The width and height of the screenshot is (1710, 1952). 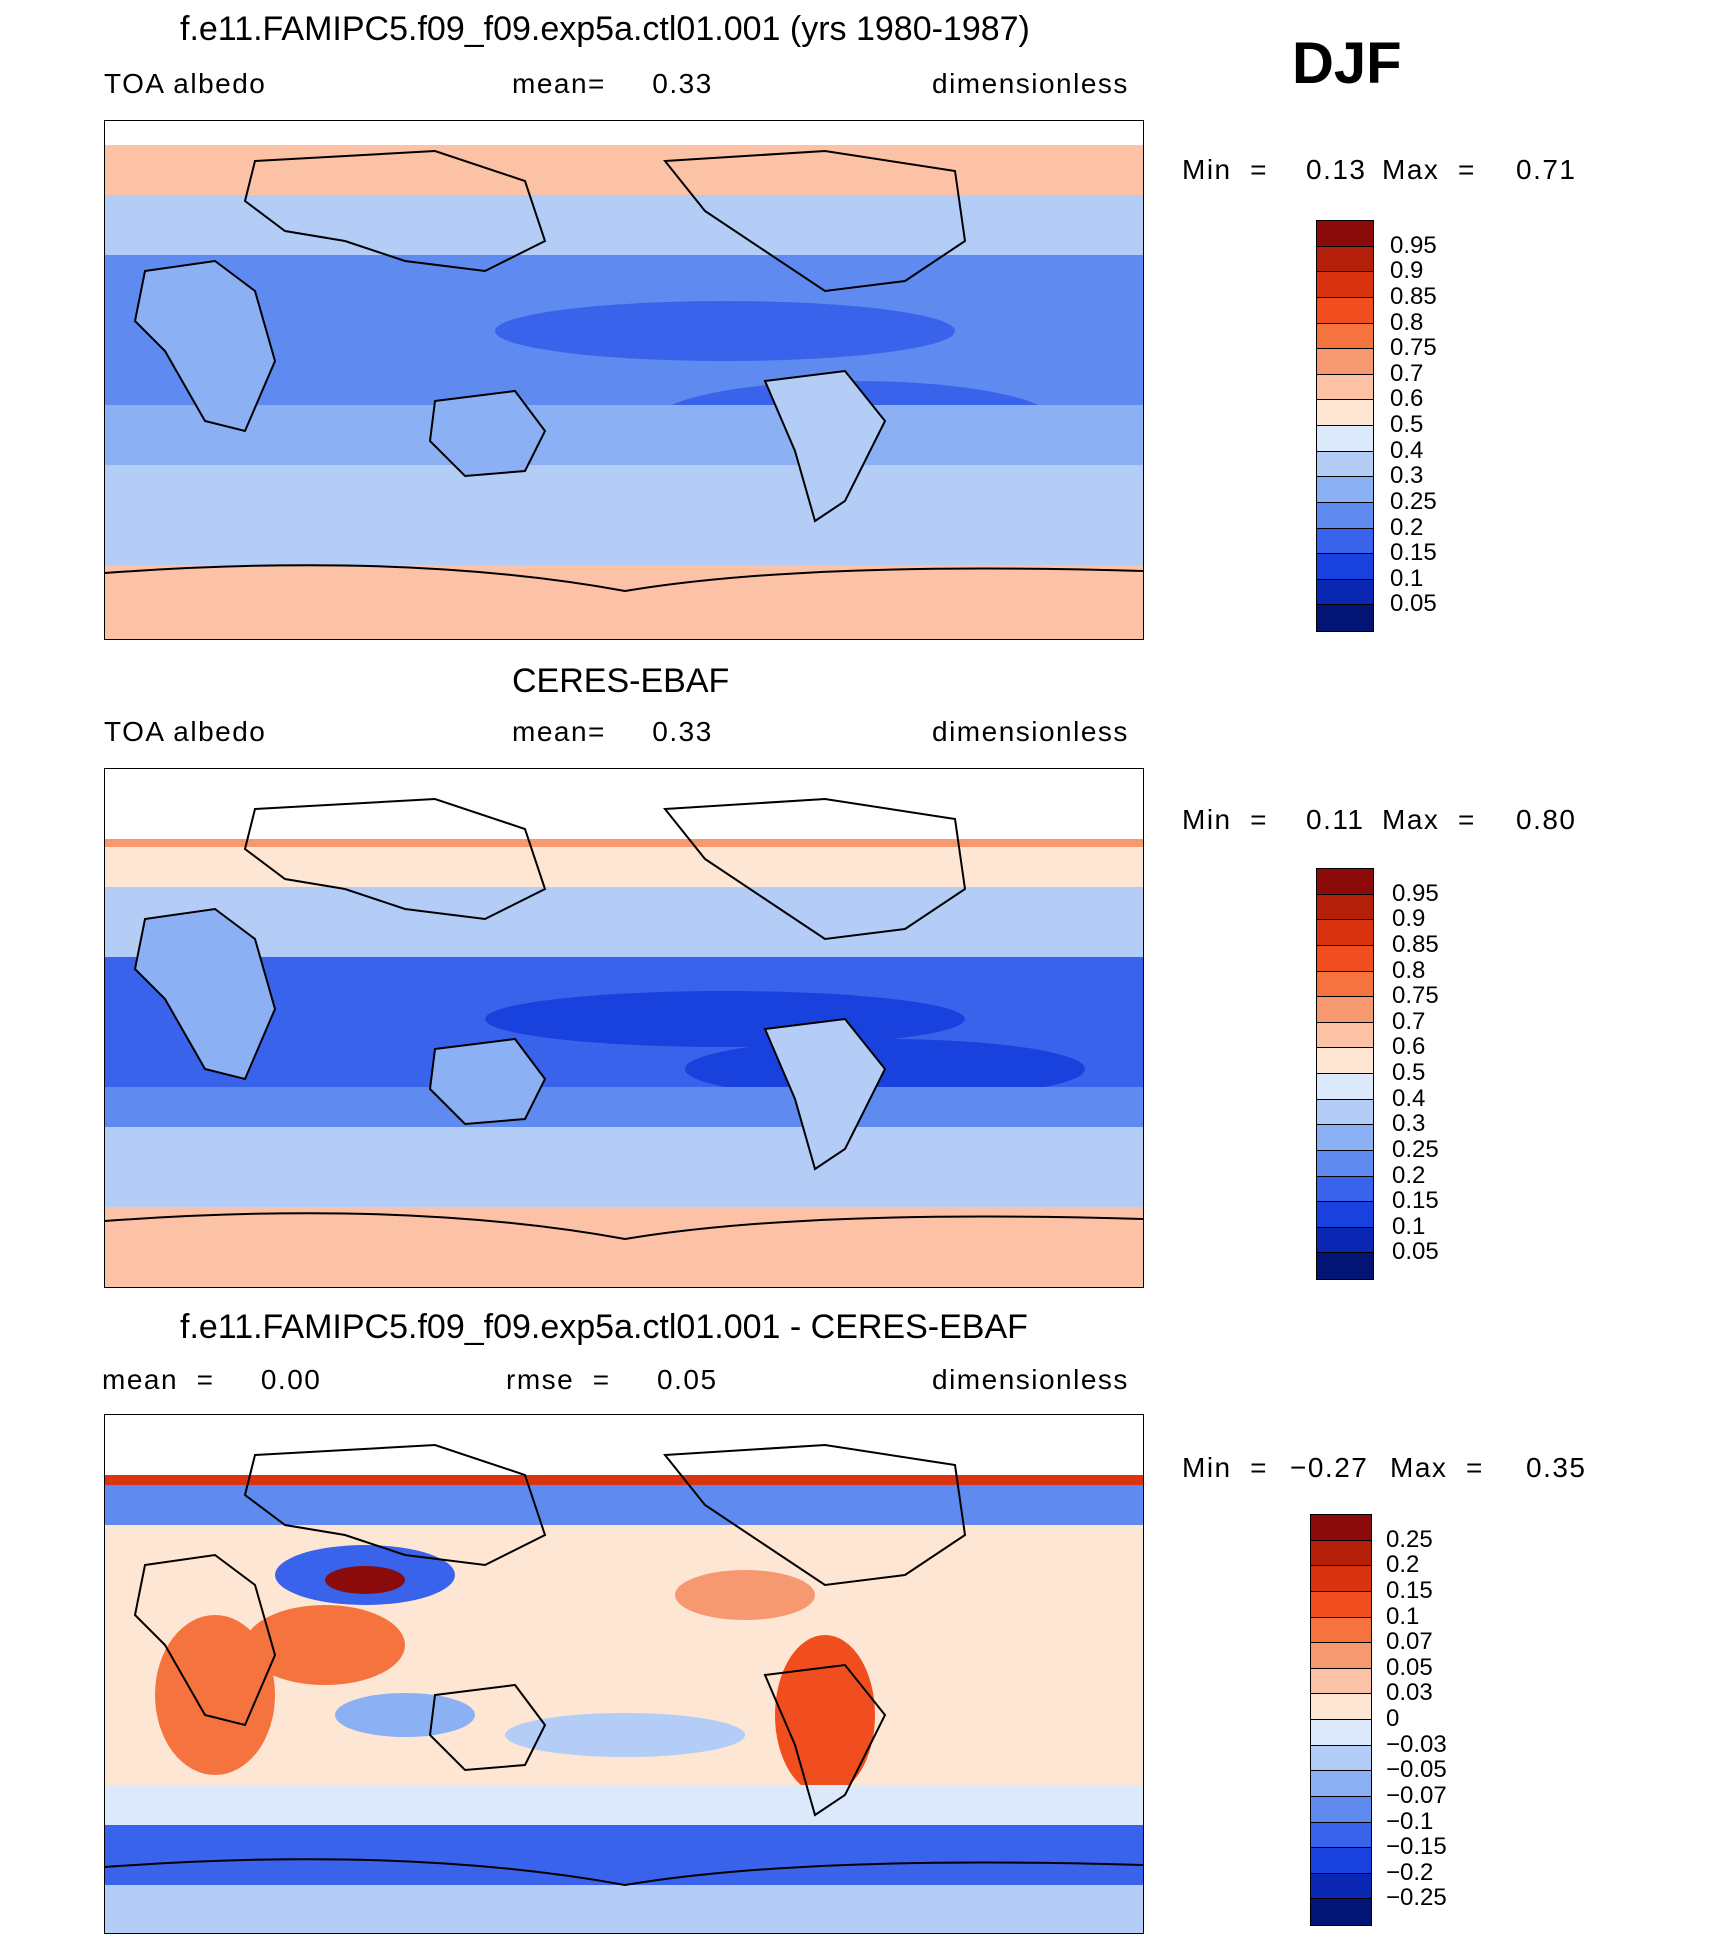 I want to click on panel-diff-min-label: Min =, so click(x=1225, y=1467).